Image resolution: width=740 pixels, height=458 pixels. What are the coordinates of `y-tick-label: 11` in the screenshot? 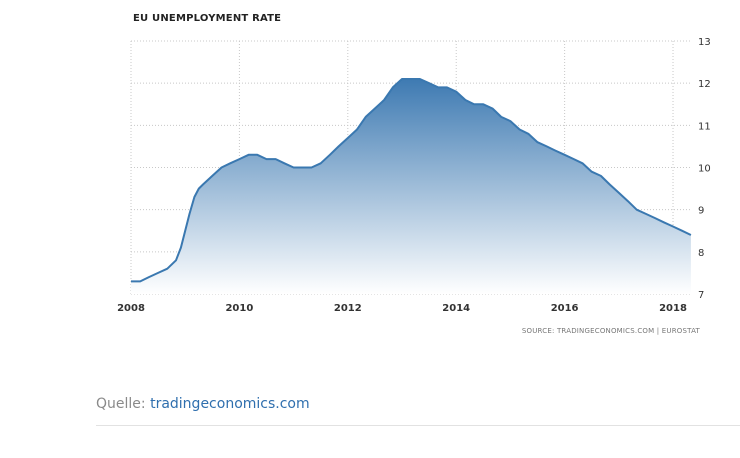 It's located at (704, 126).